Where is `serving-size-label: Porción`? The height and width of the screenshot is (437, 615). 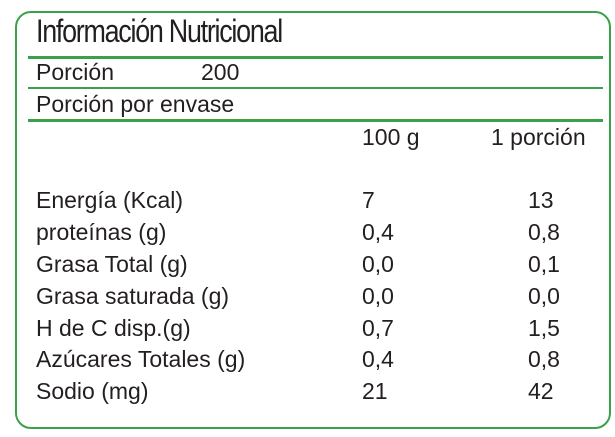
serving-size-label: Porción is located at coordinates (75, 72).